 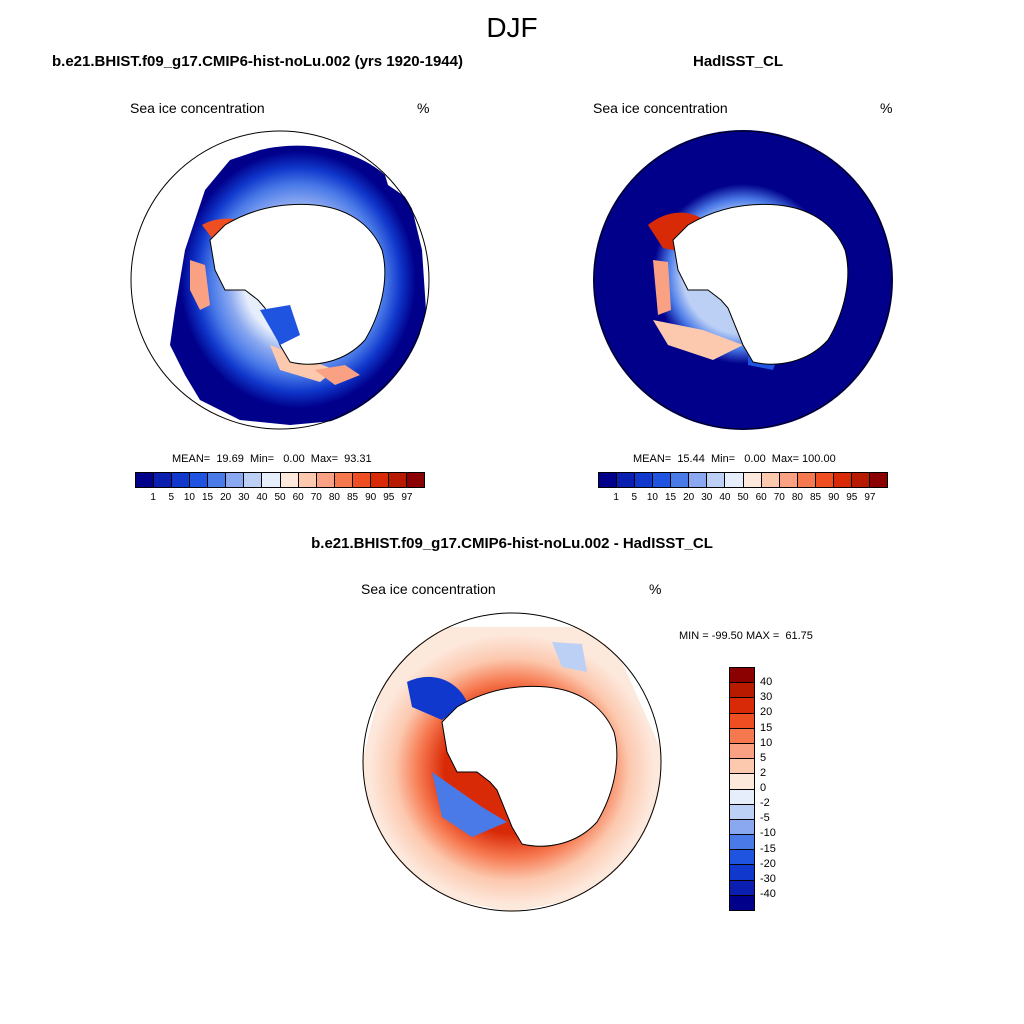 I want to click on panel1-polar-map, so click(x=280, y=280).